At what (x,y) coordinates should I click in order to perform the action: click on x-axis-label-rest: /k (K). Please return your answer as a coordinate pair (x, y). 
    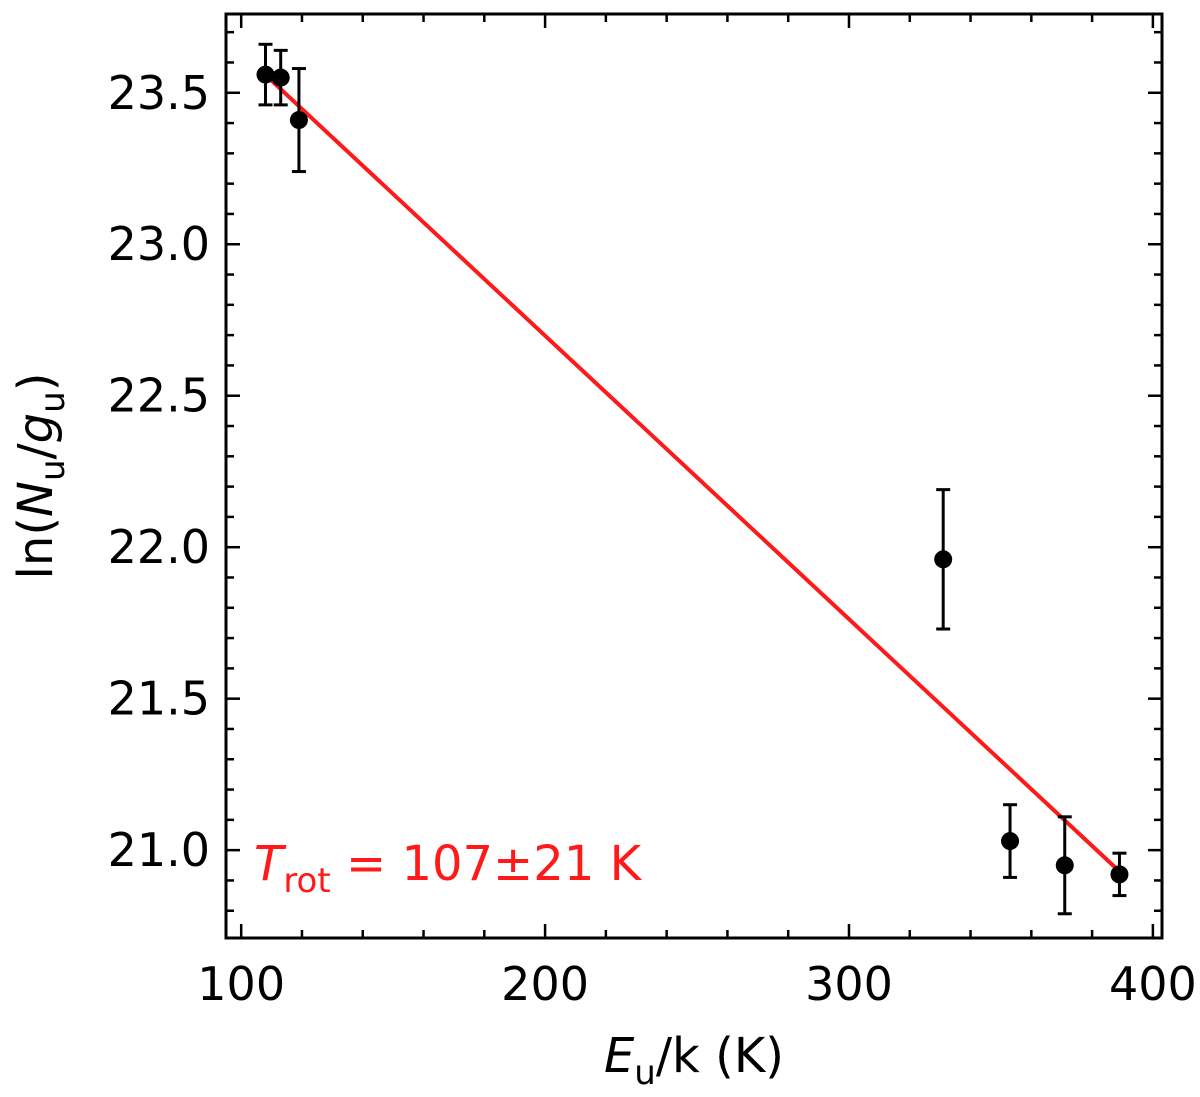
    Looking at the image, I should click on (720, 1056).